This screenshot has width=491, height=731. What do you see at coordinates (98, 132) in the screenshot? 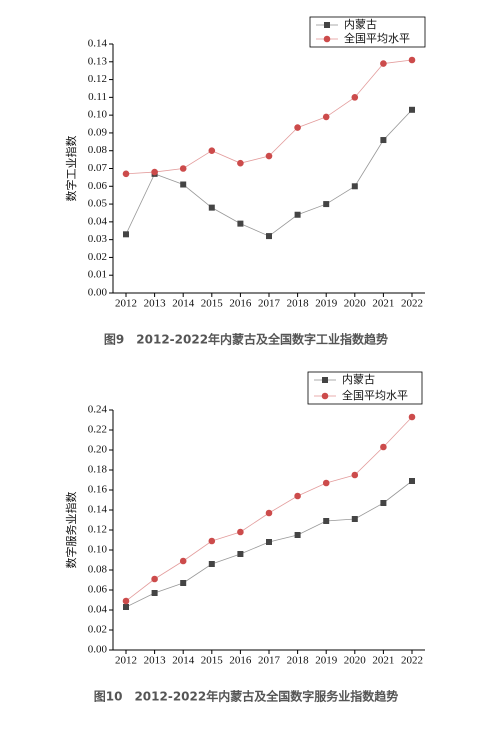
I see `y-tick-label: 0.09` at bounding box center [98, 132].